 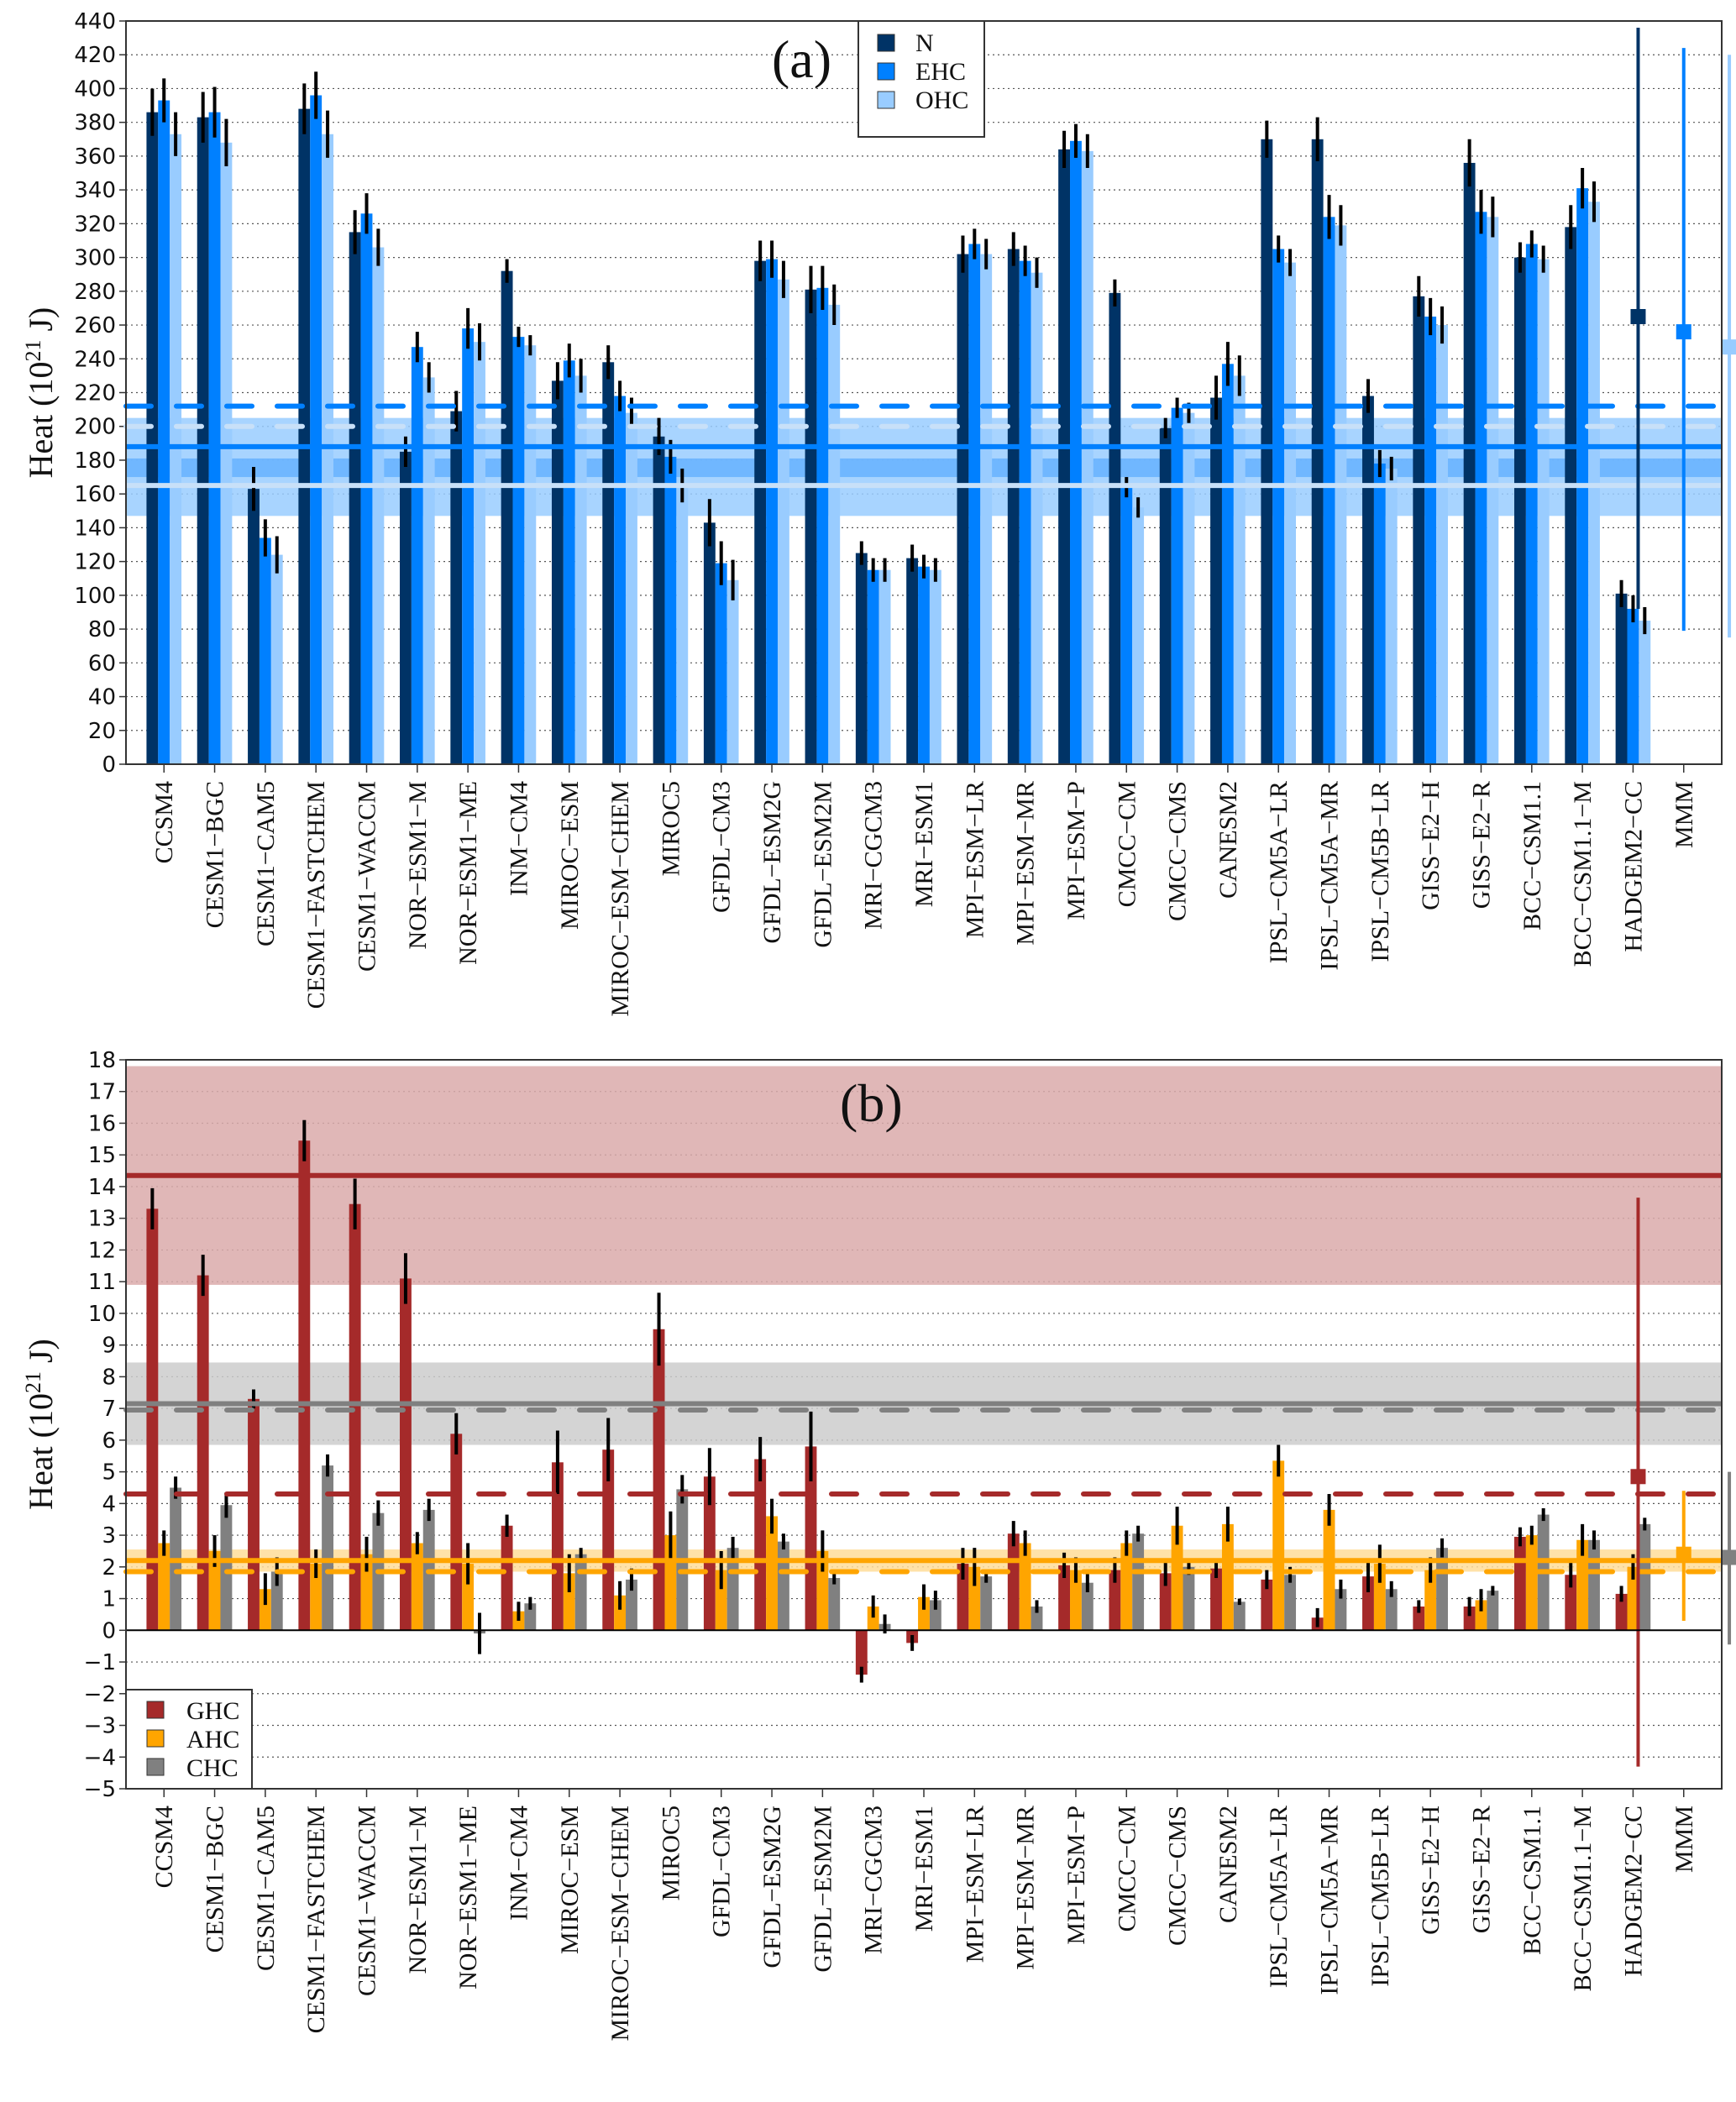 I want to click on y-tick-label: 2, so click(x=109, y=1567).